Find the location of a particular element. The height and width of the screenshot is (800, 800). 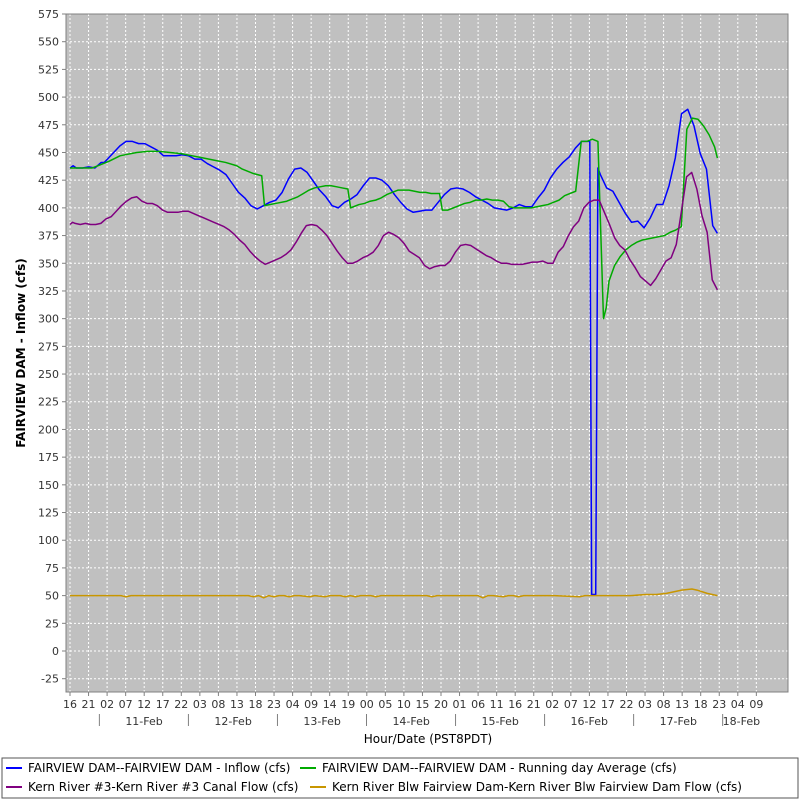

y-tick-label: 100 is located at coordinates (48, 540).